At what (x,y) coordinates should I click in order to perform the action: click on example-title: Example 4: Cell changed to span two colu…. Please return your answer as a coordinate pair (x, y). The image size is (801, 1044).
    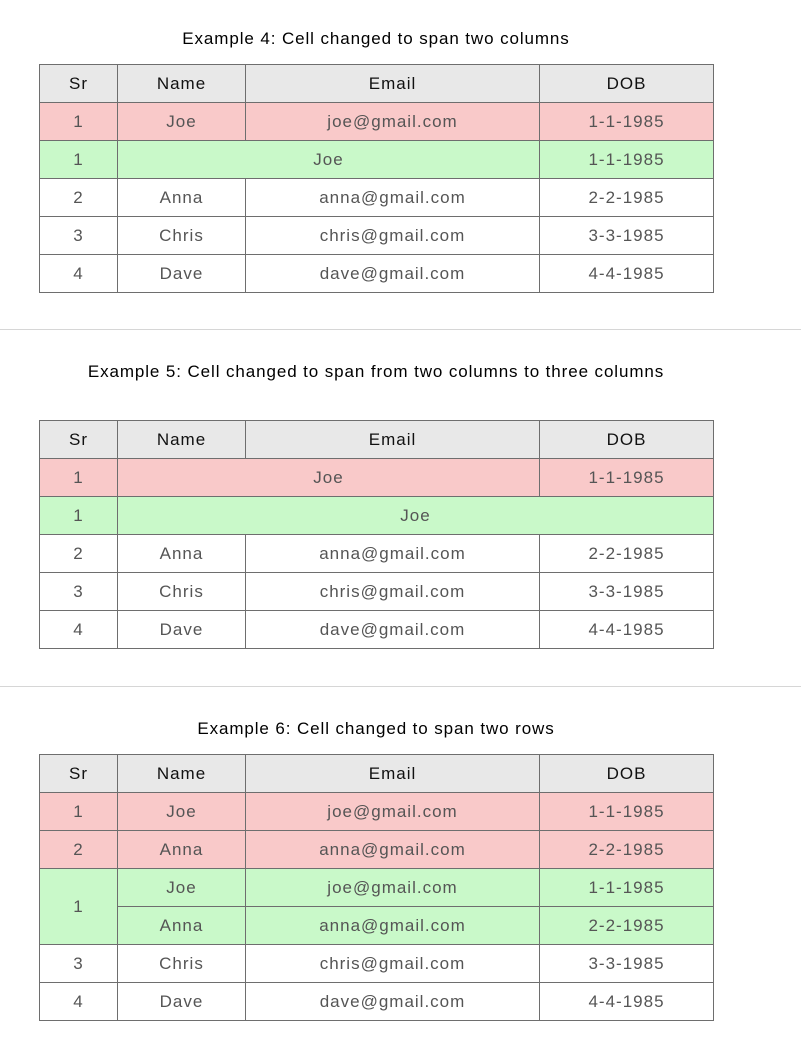
    Looking at the image, I should click on (376, 38).